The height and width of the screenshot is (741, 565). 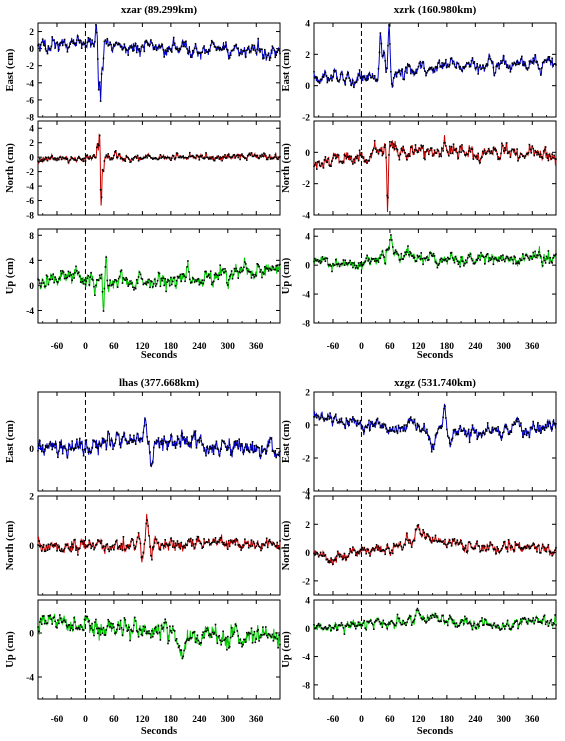 What do you see at coordinates (31, 287) in the screenshot?
I see `y-tick-label: 0` at bounding box center [31, 287].